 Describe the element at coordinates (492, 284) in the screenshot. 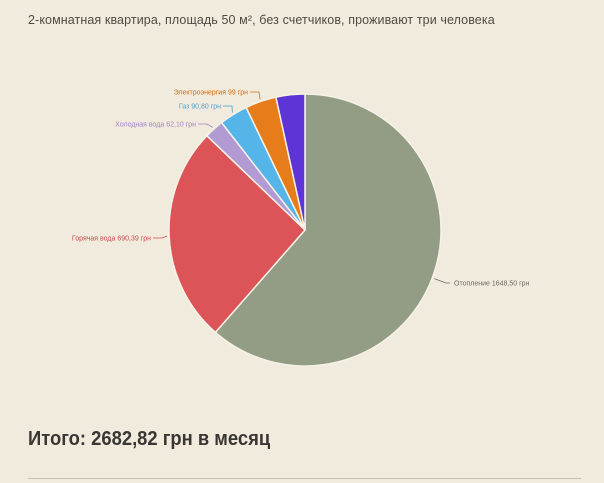

I see `slice-label: Отопление 1648,50 грн` at that location.